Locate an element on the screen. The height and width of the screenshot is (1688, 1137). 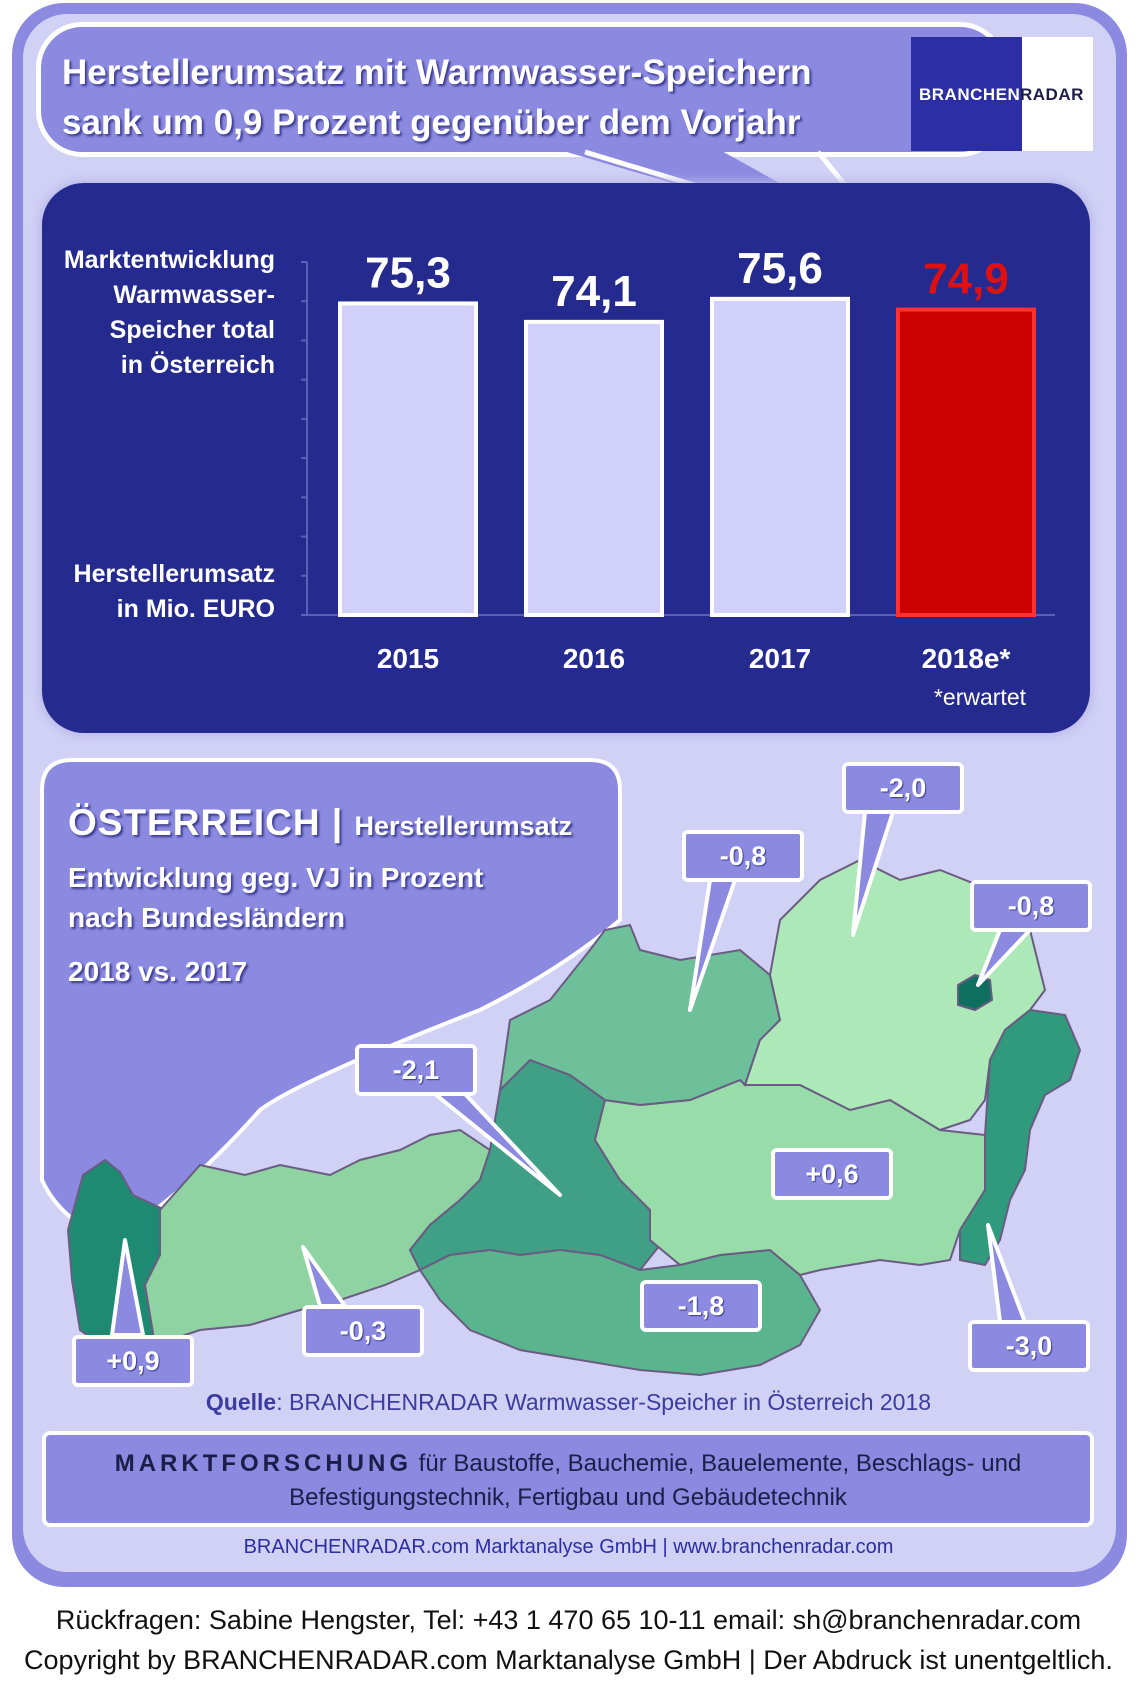
logo-text-radar: RADAR is located at coordinates (1052, 94).